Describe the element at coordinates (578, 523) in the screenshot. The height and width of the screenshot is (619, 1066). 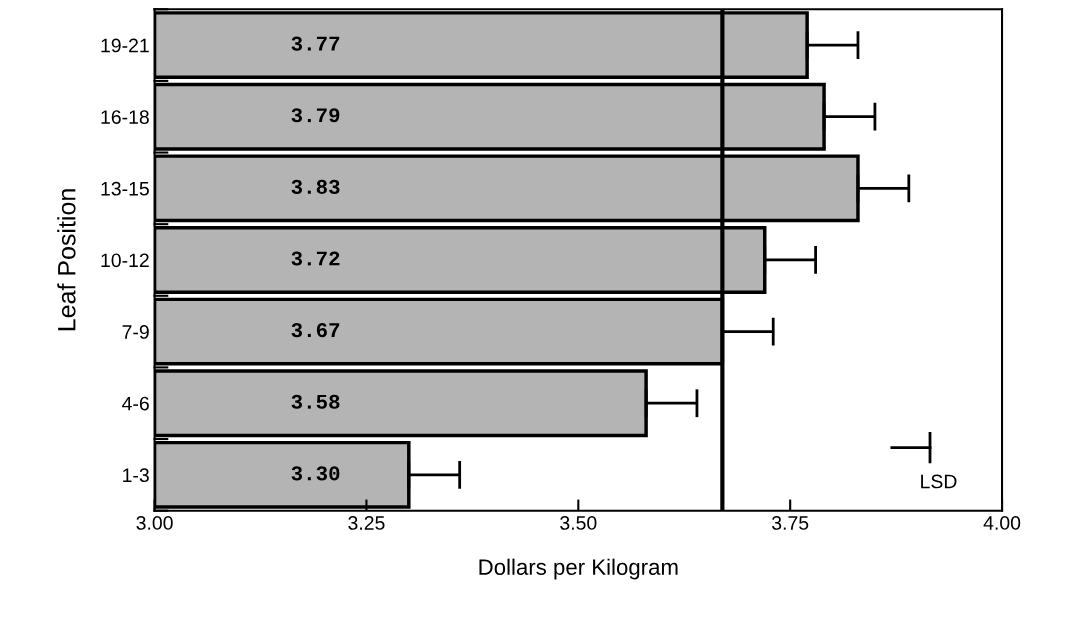
I see `x-tick-label: 3.50` at that location.